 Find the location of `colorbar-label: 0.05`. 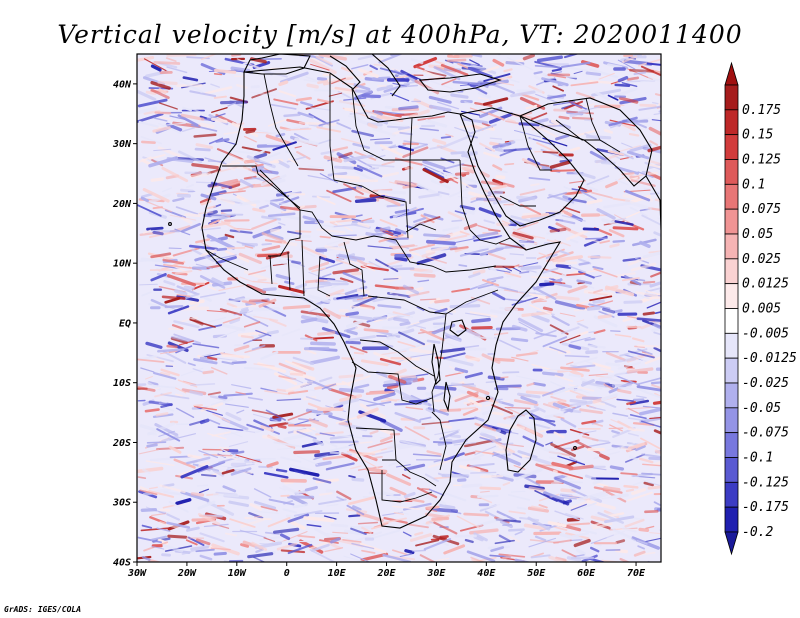

colorbar-label: 0.05 is located at coordinates (757, 234).